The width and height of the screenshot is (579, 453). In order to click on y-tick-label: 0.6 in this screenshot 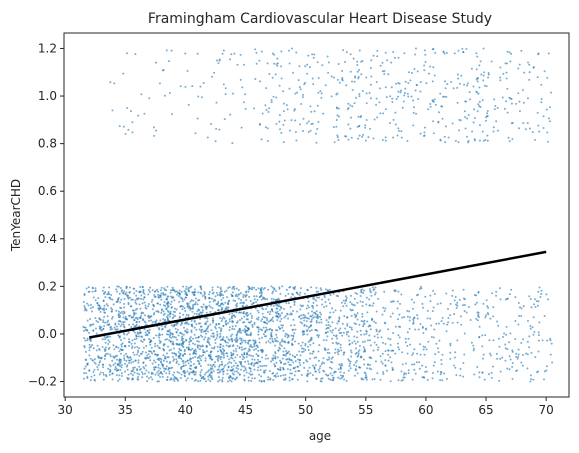, I will do `click(47, 191)`.